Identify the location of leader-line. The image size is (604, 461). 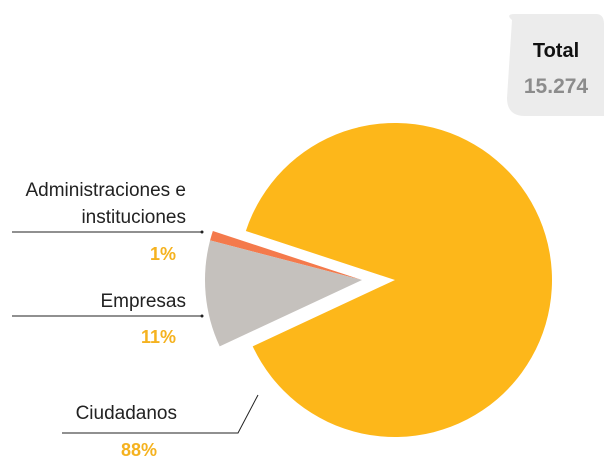
(160, 414).